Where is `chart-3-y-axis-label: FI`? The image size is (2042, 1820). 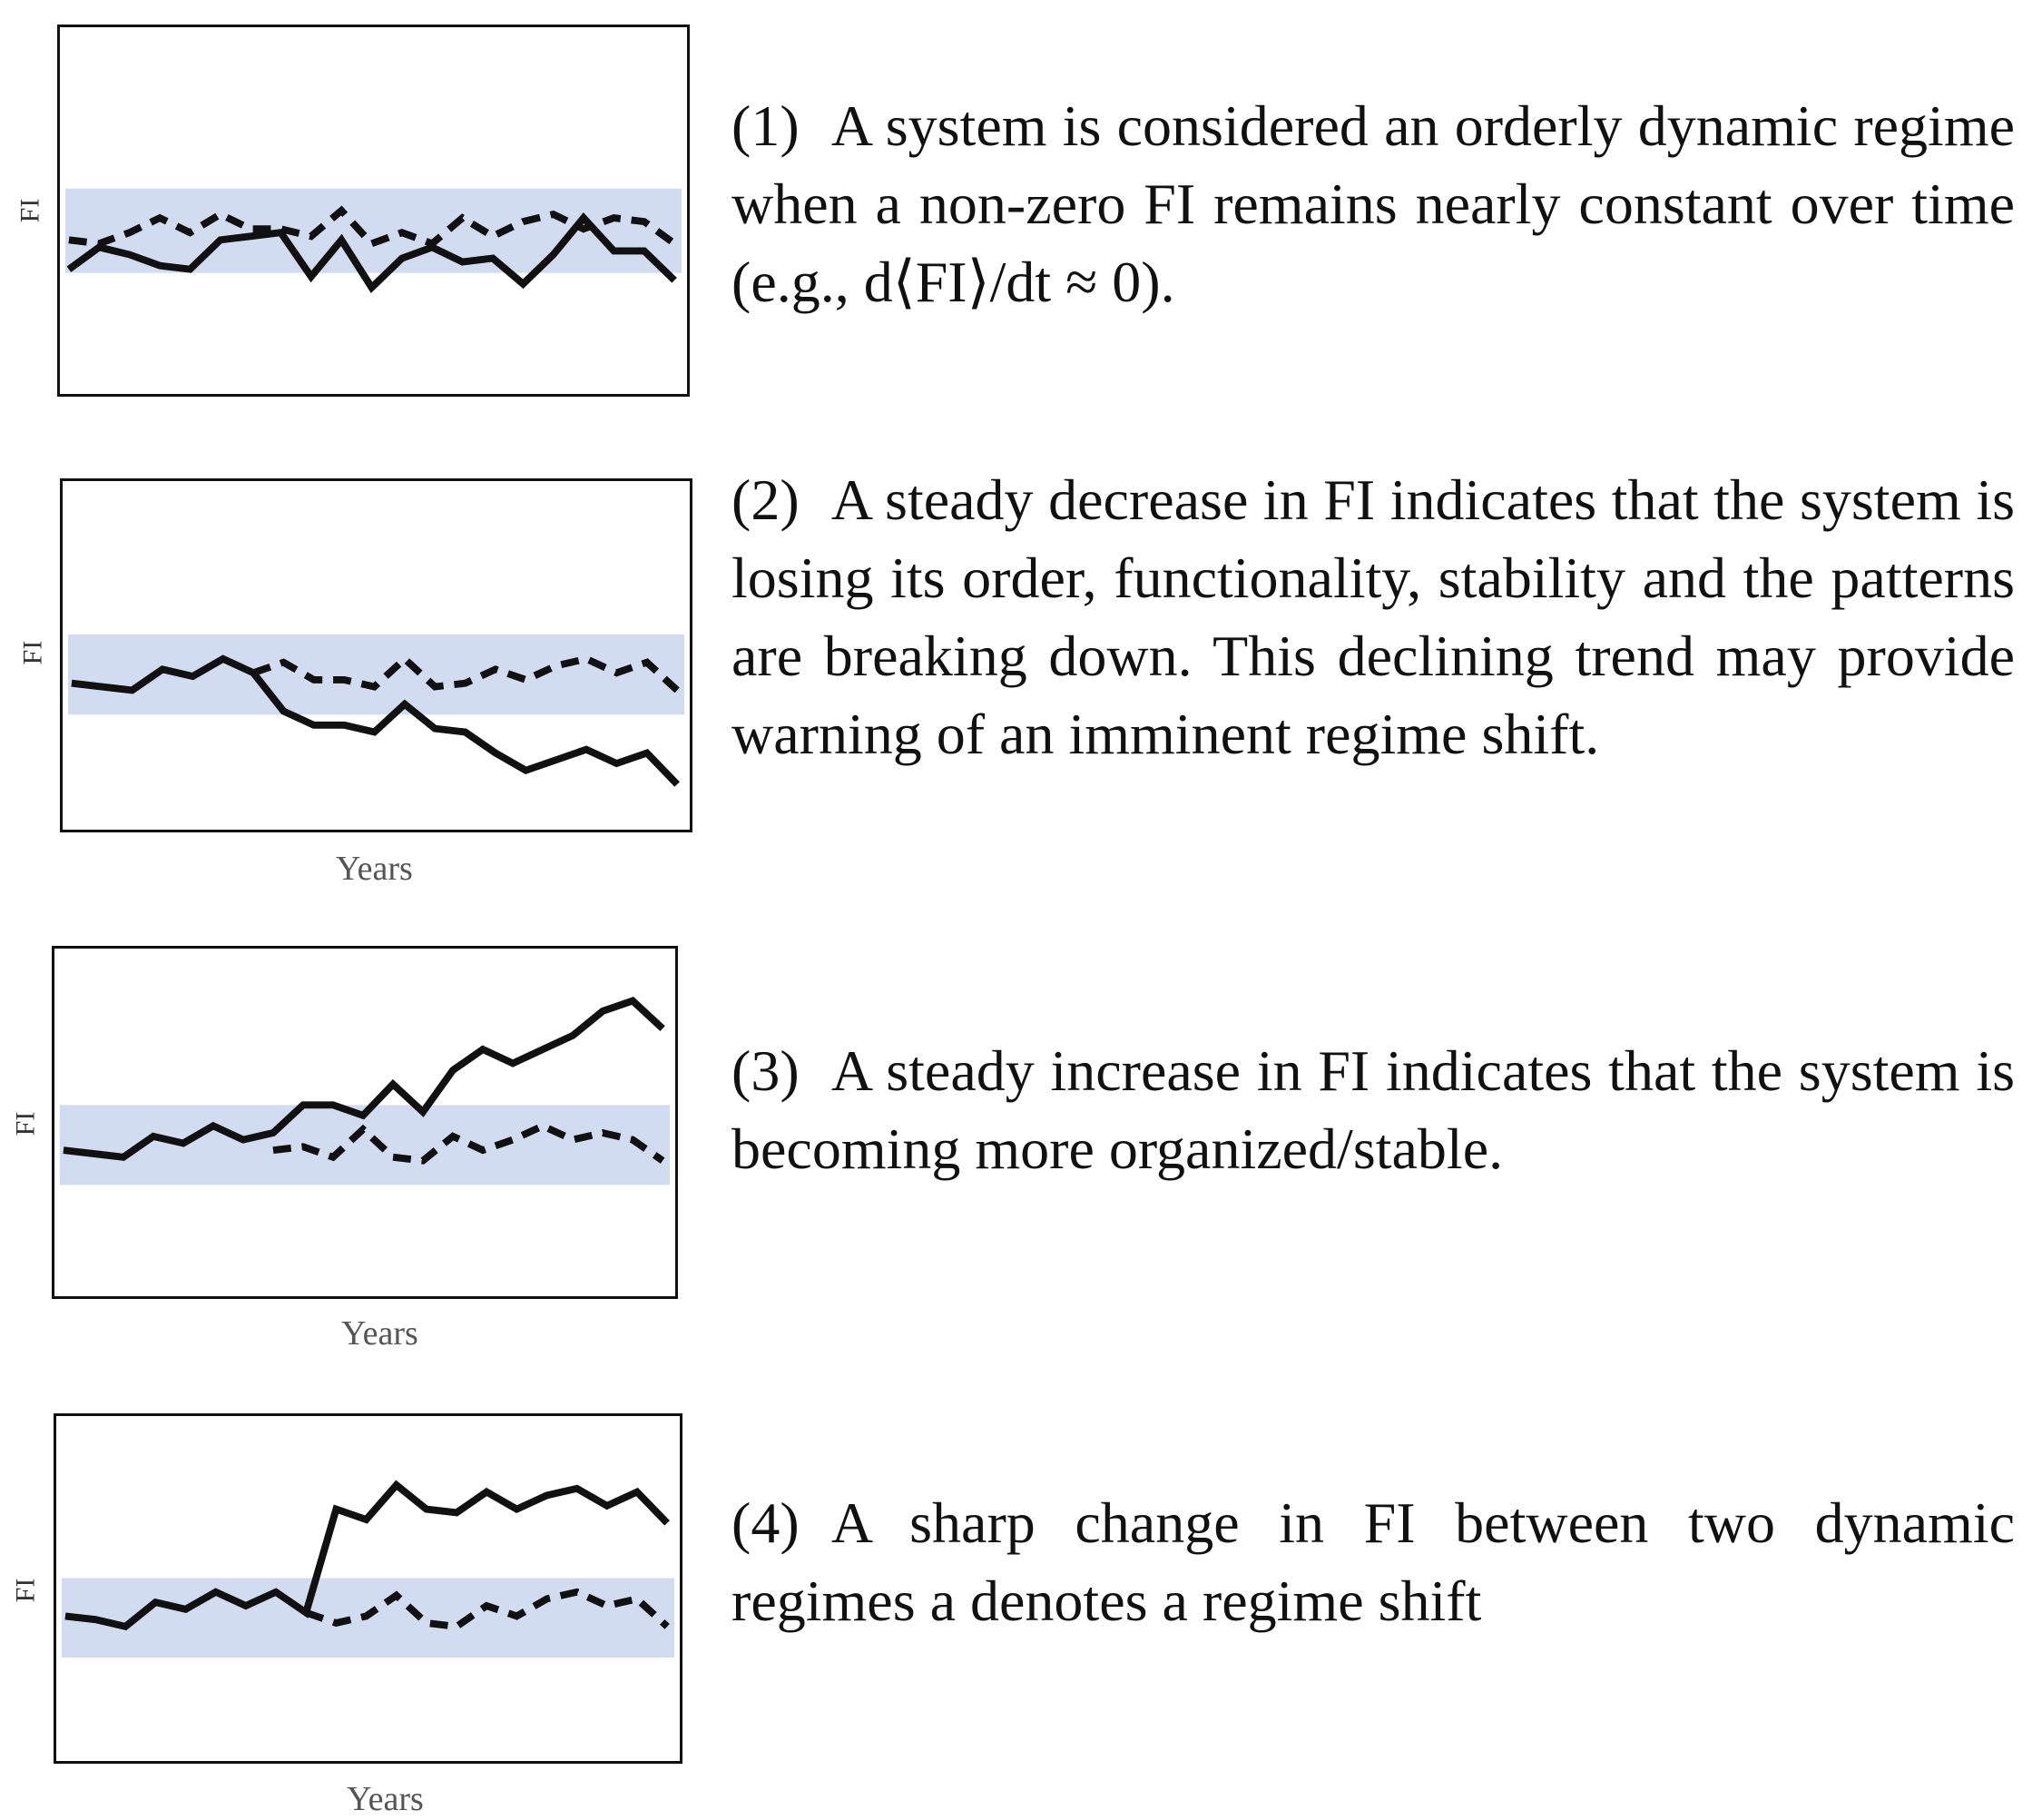
chart-3-y-axis-label: FI is located at coordinates (25, 1123).